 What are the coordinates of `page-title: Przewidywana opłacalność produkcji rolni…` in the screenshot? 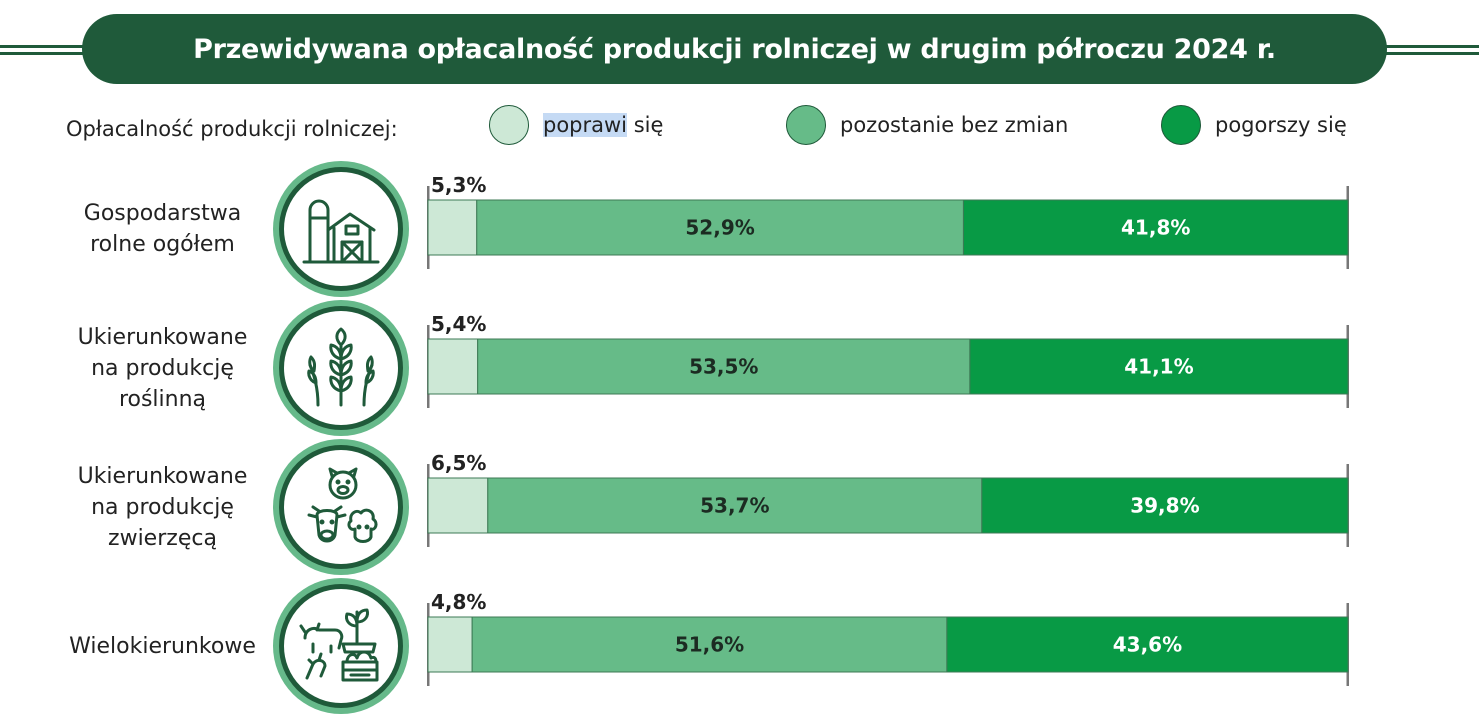 It's located at (734, 49).